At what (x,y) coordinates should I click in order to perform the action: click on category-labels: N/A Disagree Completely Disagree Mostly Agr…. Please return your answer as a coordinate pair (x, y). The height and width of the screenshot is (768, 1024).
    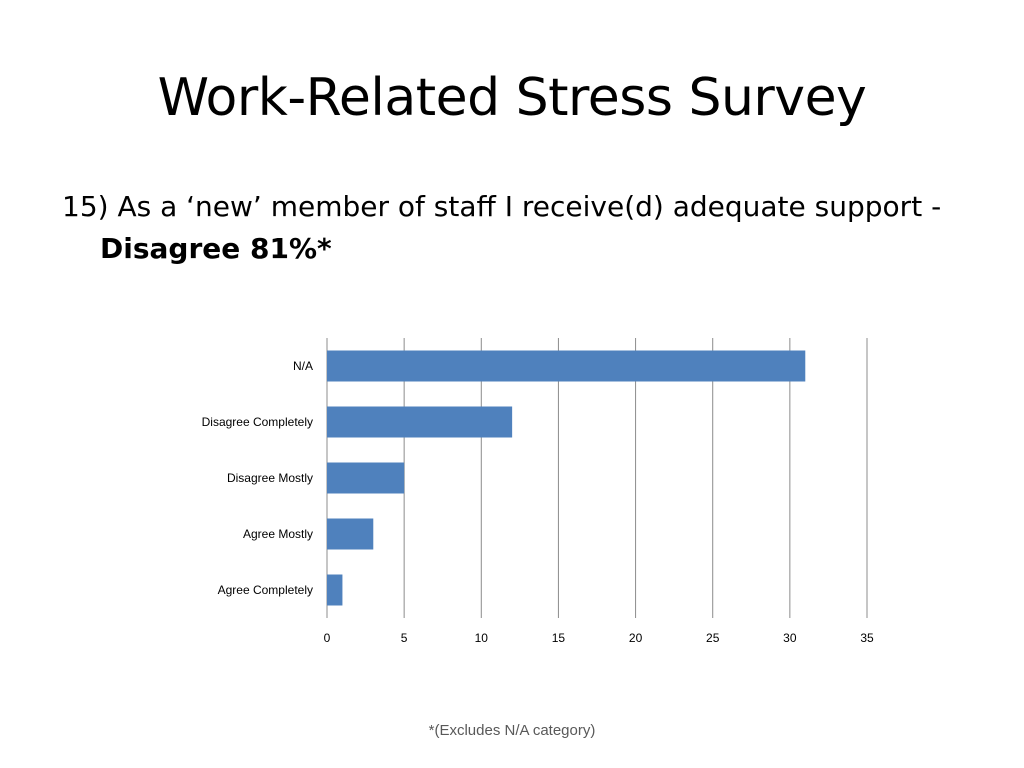
    Looking at the image, I should click on (257, 478).